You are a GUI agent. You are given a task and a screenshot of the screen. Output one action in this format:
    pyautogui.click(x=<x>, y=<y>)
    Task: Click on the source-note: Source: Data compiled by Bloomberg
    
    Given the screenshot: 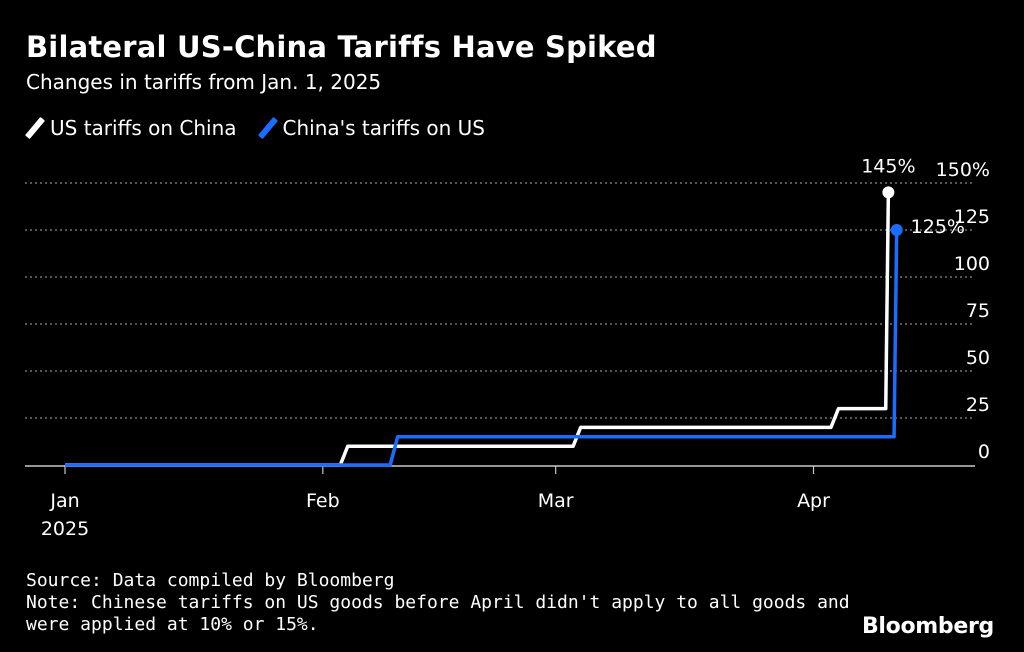 What is the action you would take?
    pyautogui.click(x=210, y=580)
    